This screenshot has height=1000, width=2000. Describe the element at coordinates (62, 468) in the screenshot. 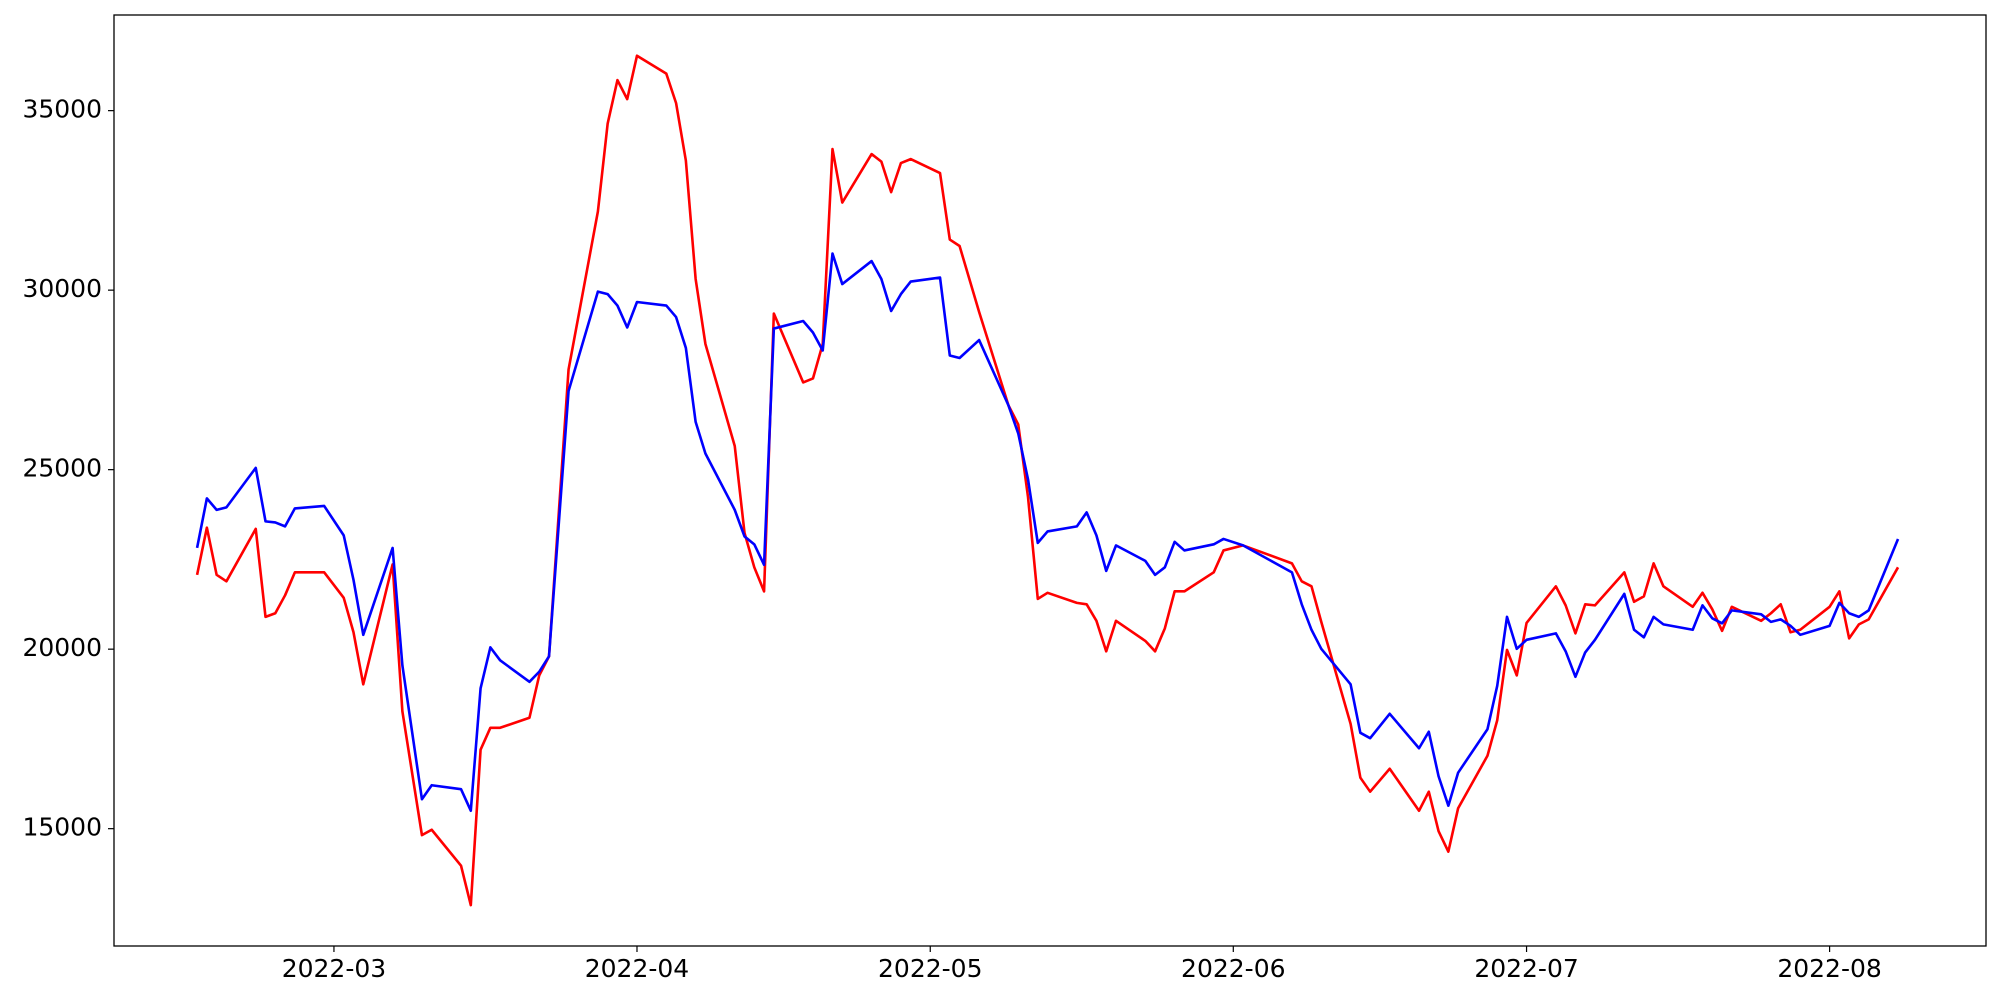

I see `y-tick-label: 25000` at that location.